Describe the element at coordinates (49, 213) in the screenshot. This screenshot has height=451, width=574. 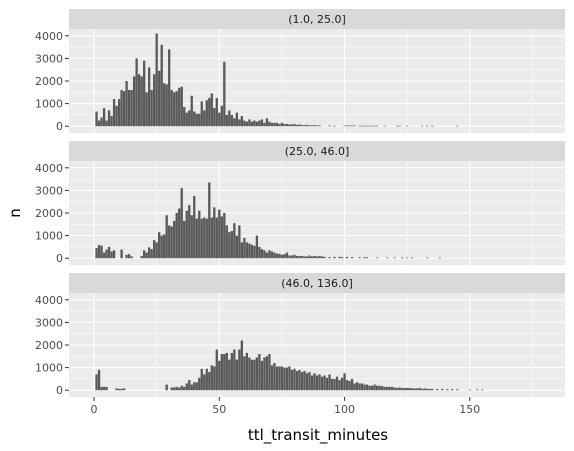
I see `y-tick-label: 2000` at that location.